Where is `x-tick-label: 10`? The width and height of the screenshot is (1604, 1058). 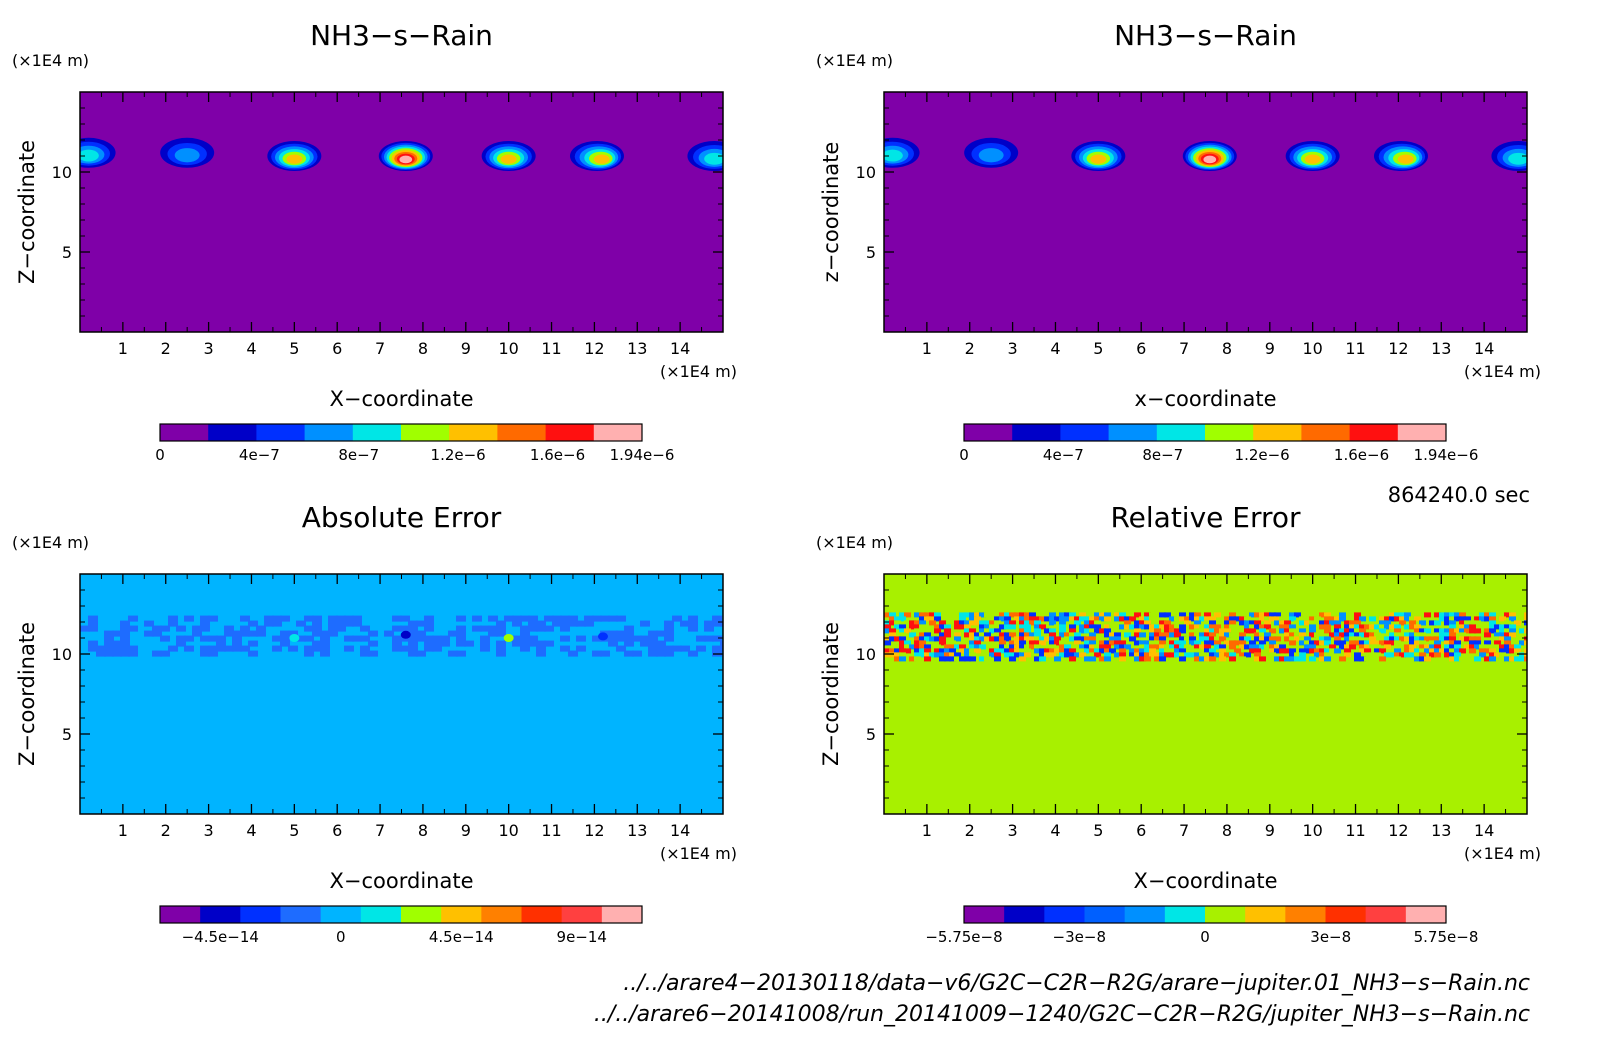 x-tick-label: 10 is located at coordinates (1312, 348).